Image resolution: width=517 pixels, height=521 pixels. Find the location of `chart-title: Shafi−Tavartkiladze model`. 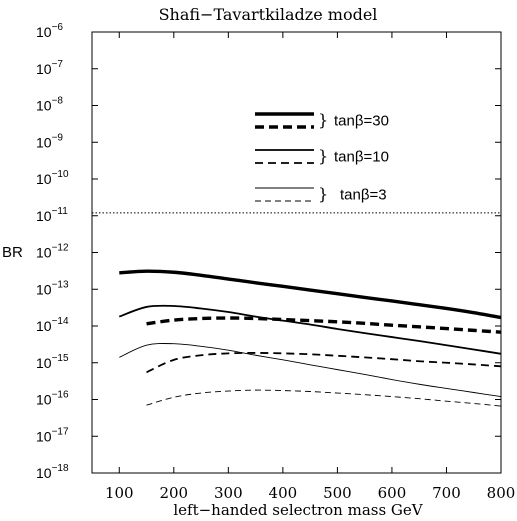

chart-title: Shafi−Tavartkiladze model is located at coordinates (268, 14).